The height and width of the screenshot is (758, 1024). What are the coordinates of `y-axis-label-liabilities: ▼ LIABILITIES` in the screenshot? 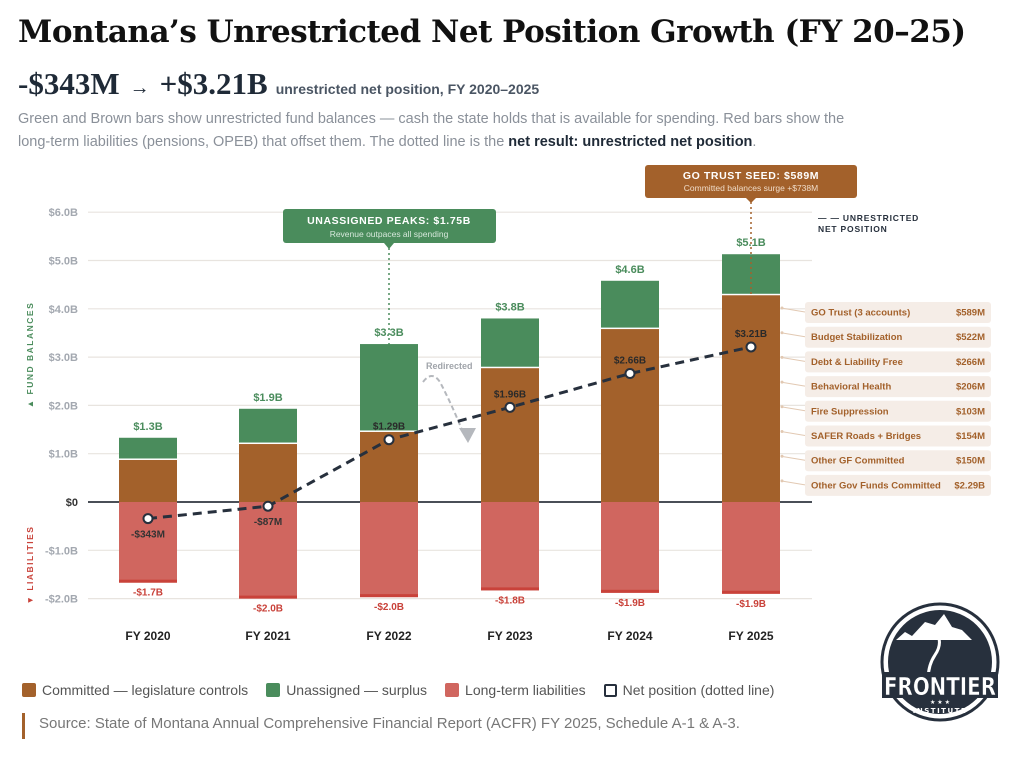 It's located at (30, 565).